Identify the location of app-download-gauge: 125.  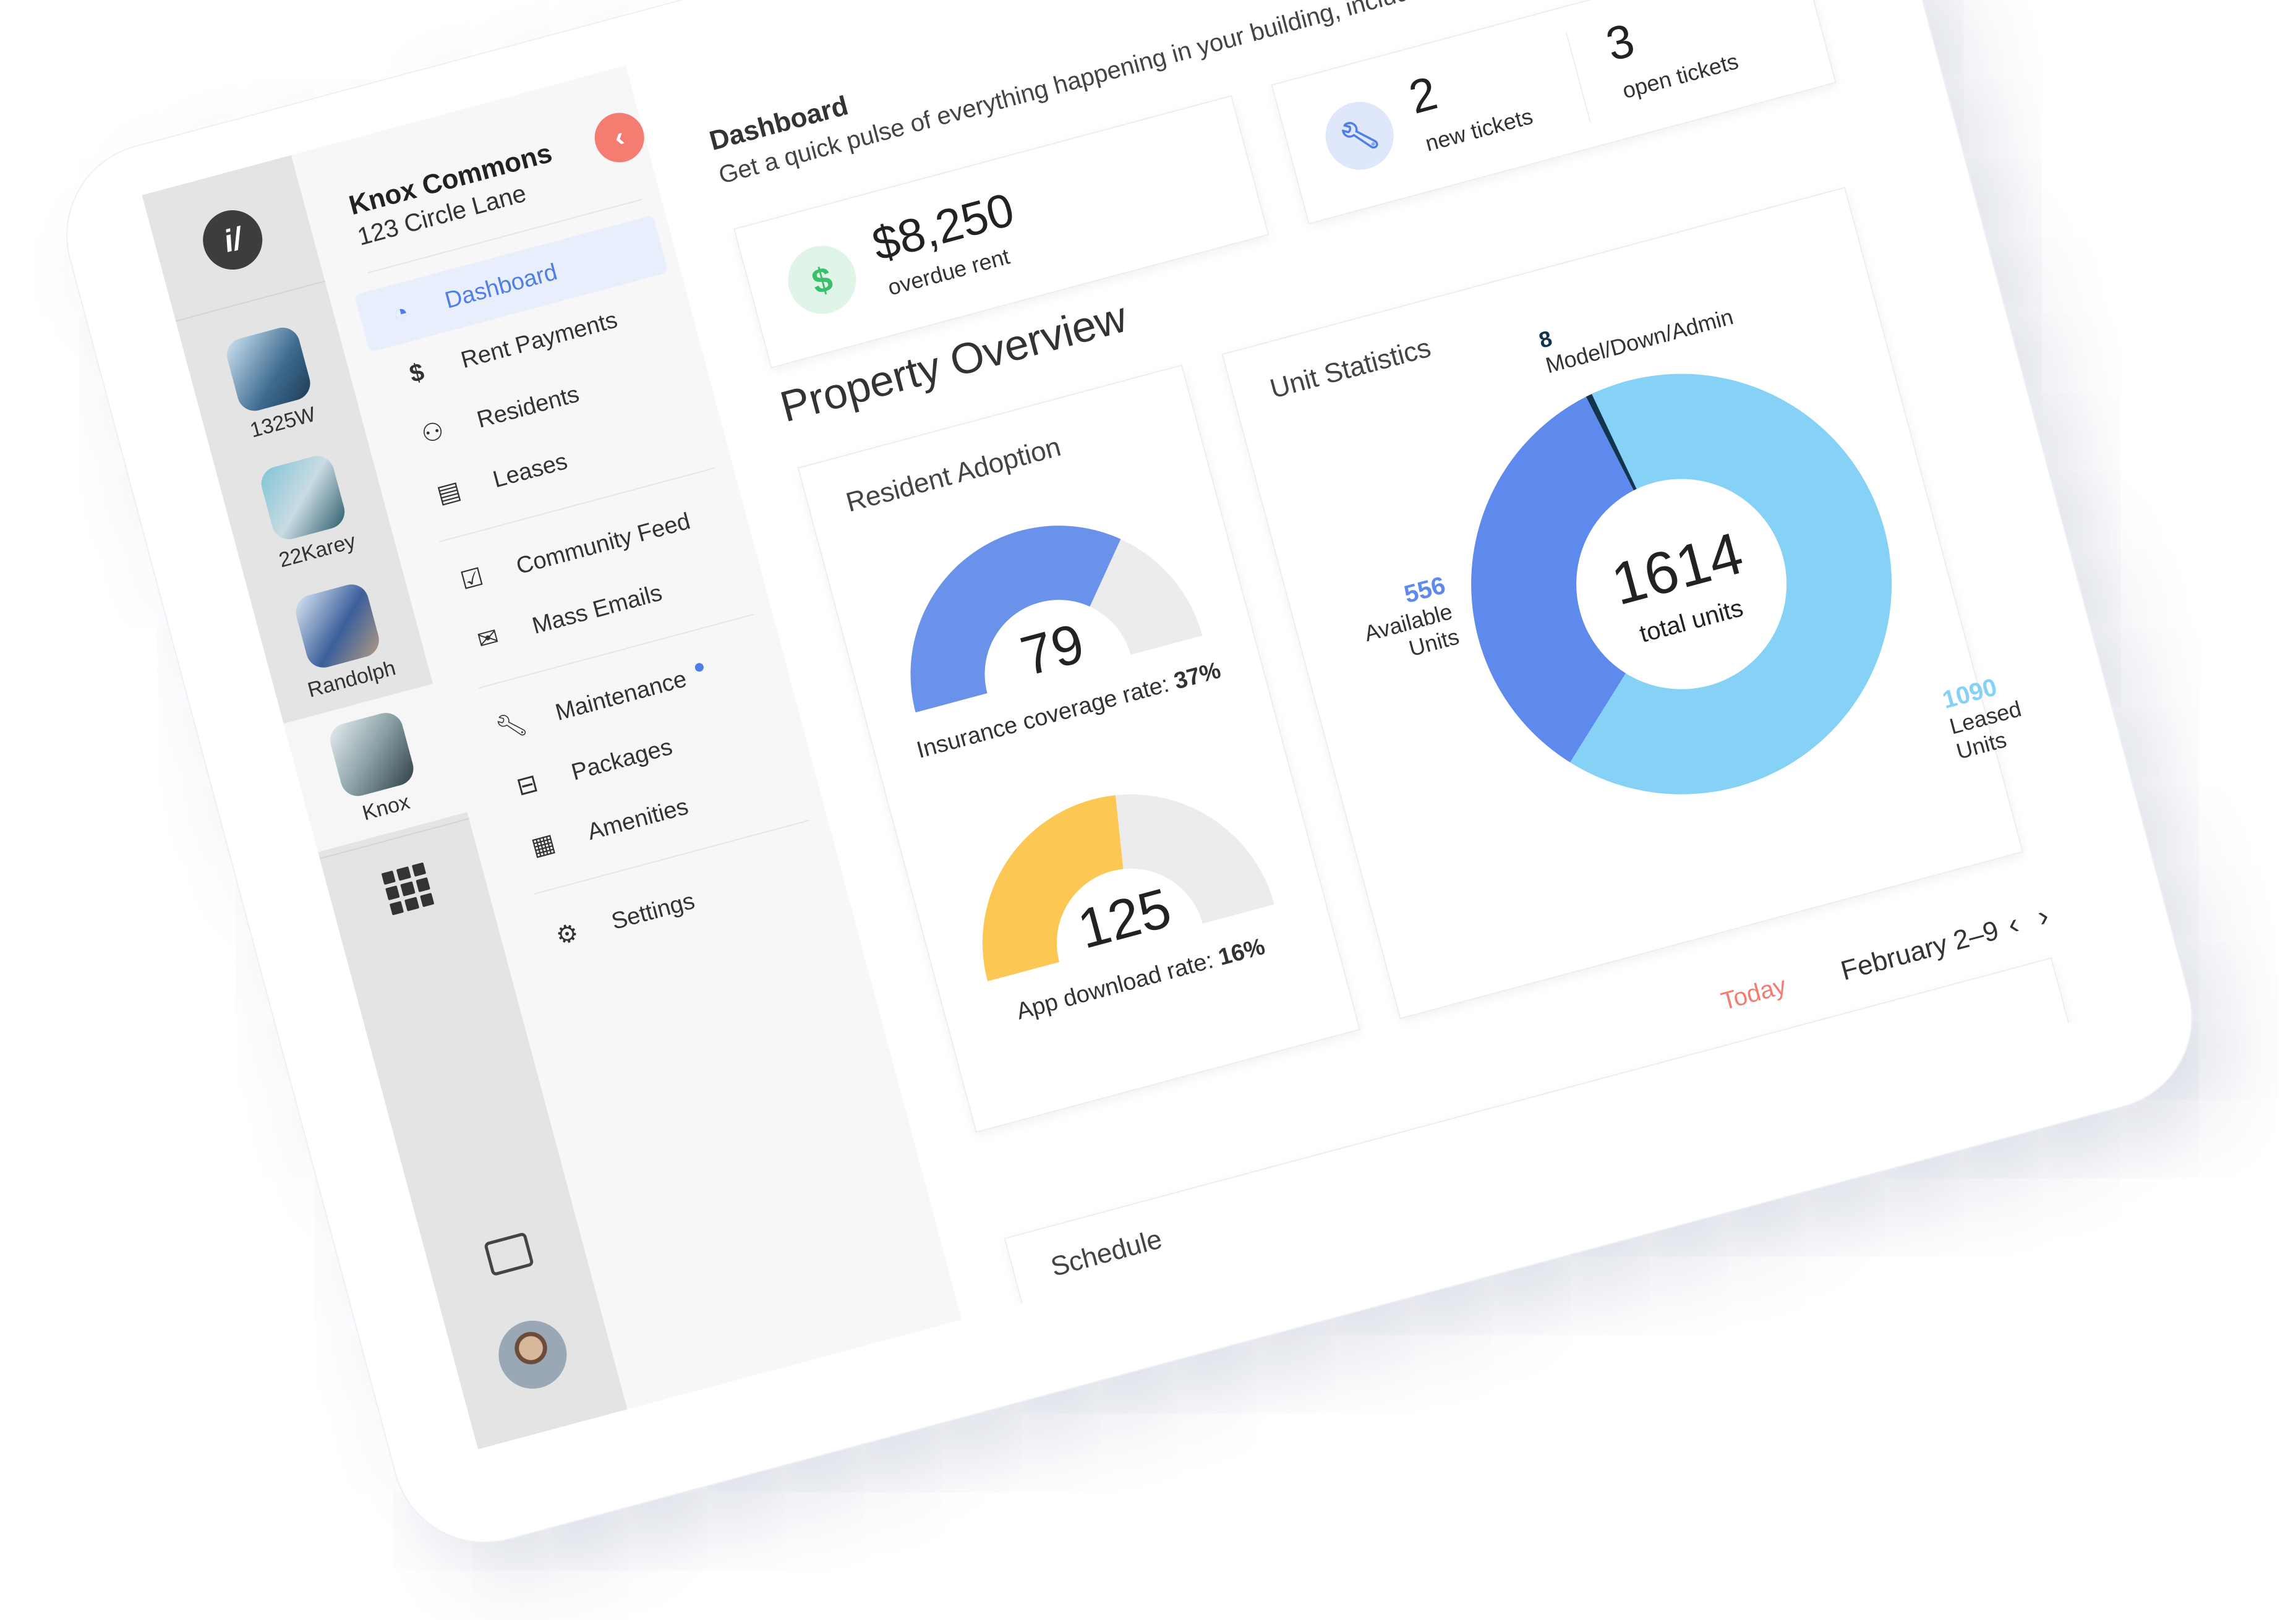
(1128, 887).